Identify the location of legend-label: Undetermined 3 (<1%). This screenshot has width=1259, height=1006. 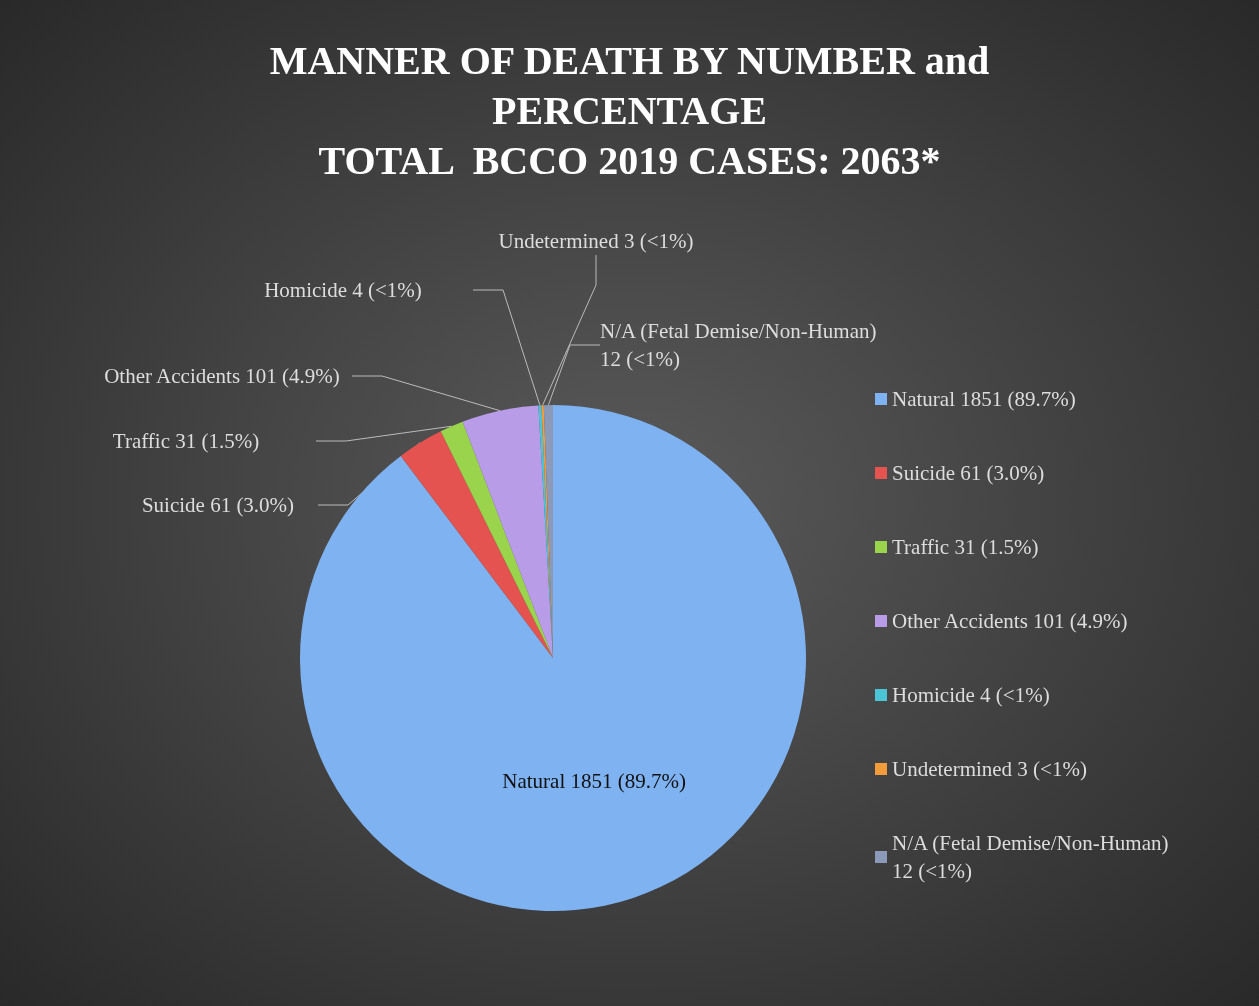
(989, 769).